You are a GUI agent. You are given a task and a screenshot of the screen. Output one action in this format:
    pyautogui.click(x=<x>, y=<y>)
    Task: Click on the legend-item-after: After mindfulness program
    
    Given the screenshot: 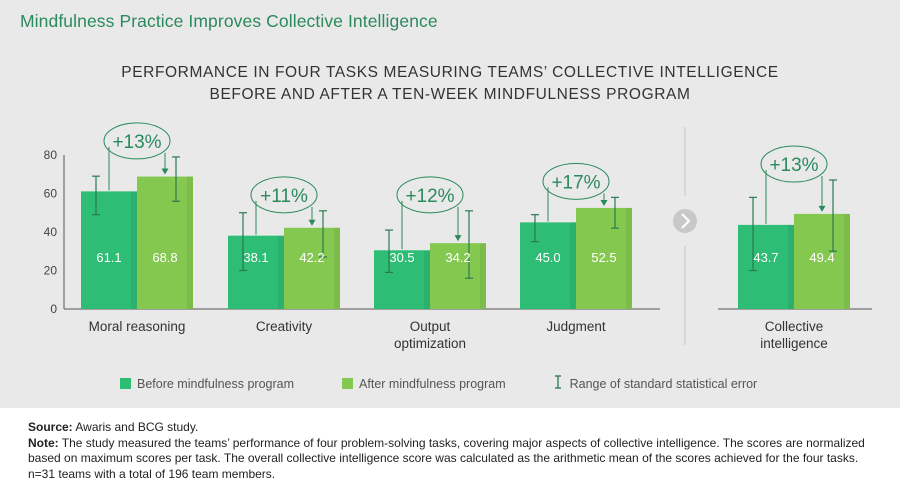 What is the action you would take?
    pyautogui.click(x=424, y=384)
    